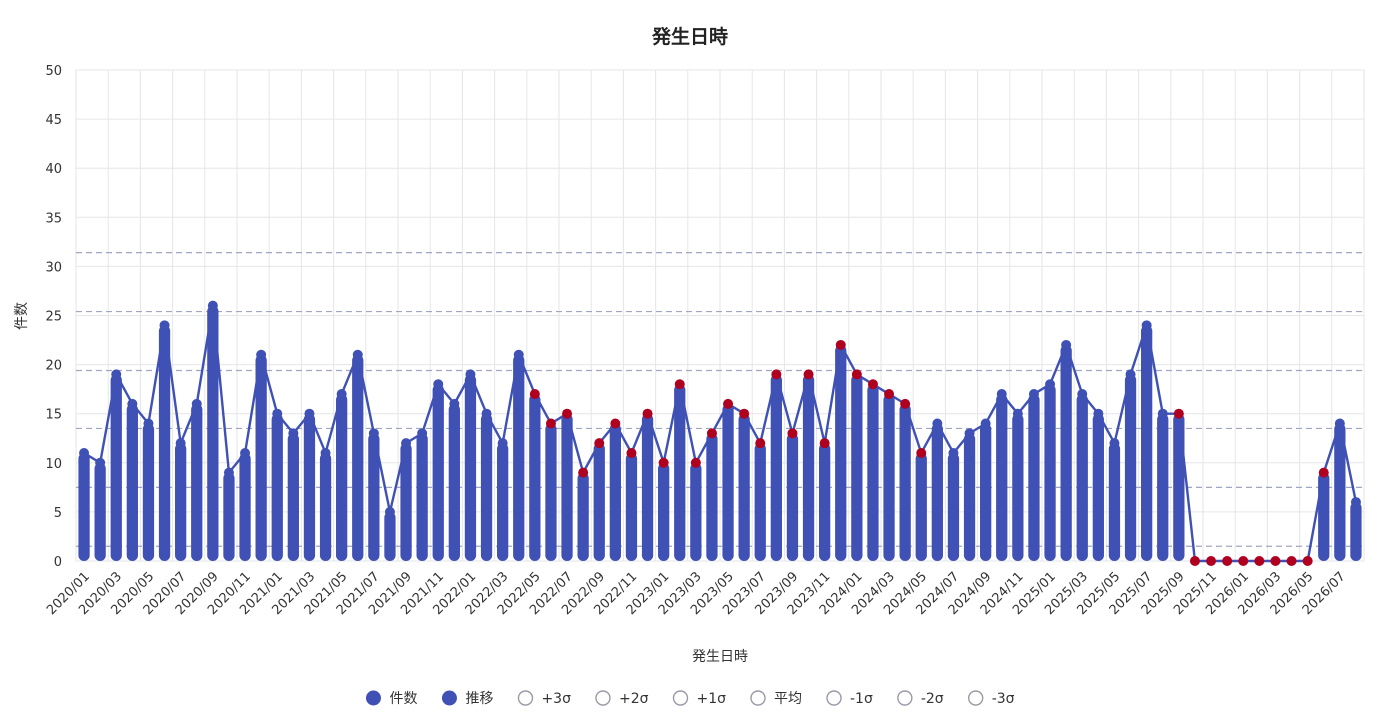  What do you see at coordinates (622, 698) in the screenshot?
I see `legend-item-3: +2σ` at bounding box center [622, 698].